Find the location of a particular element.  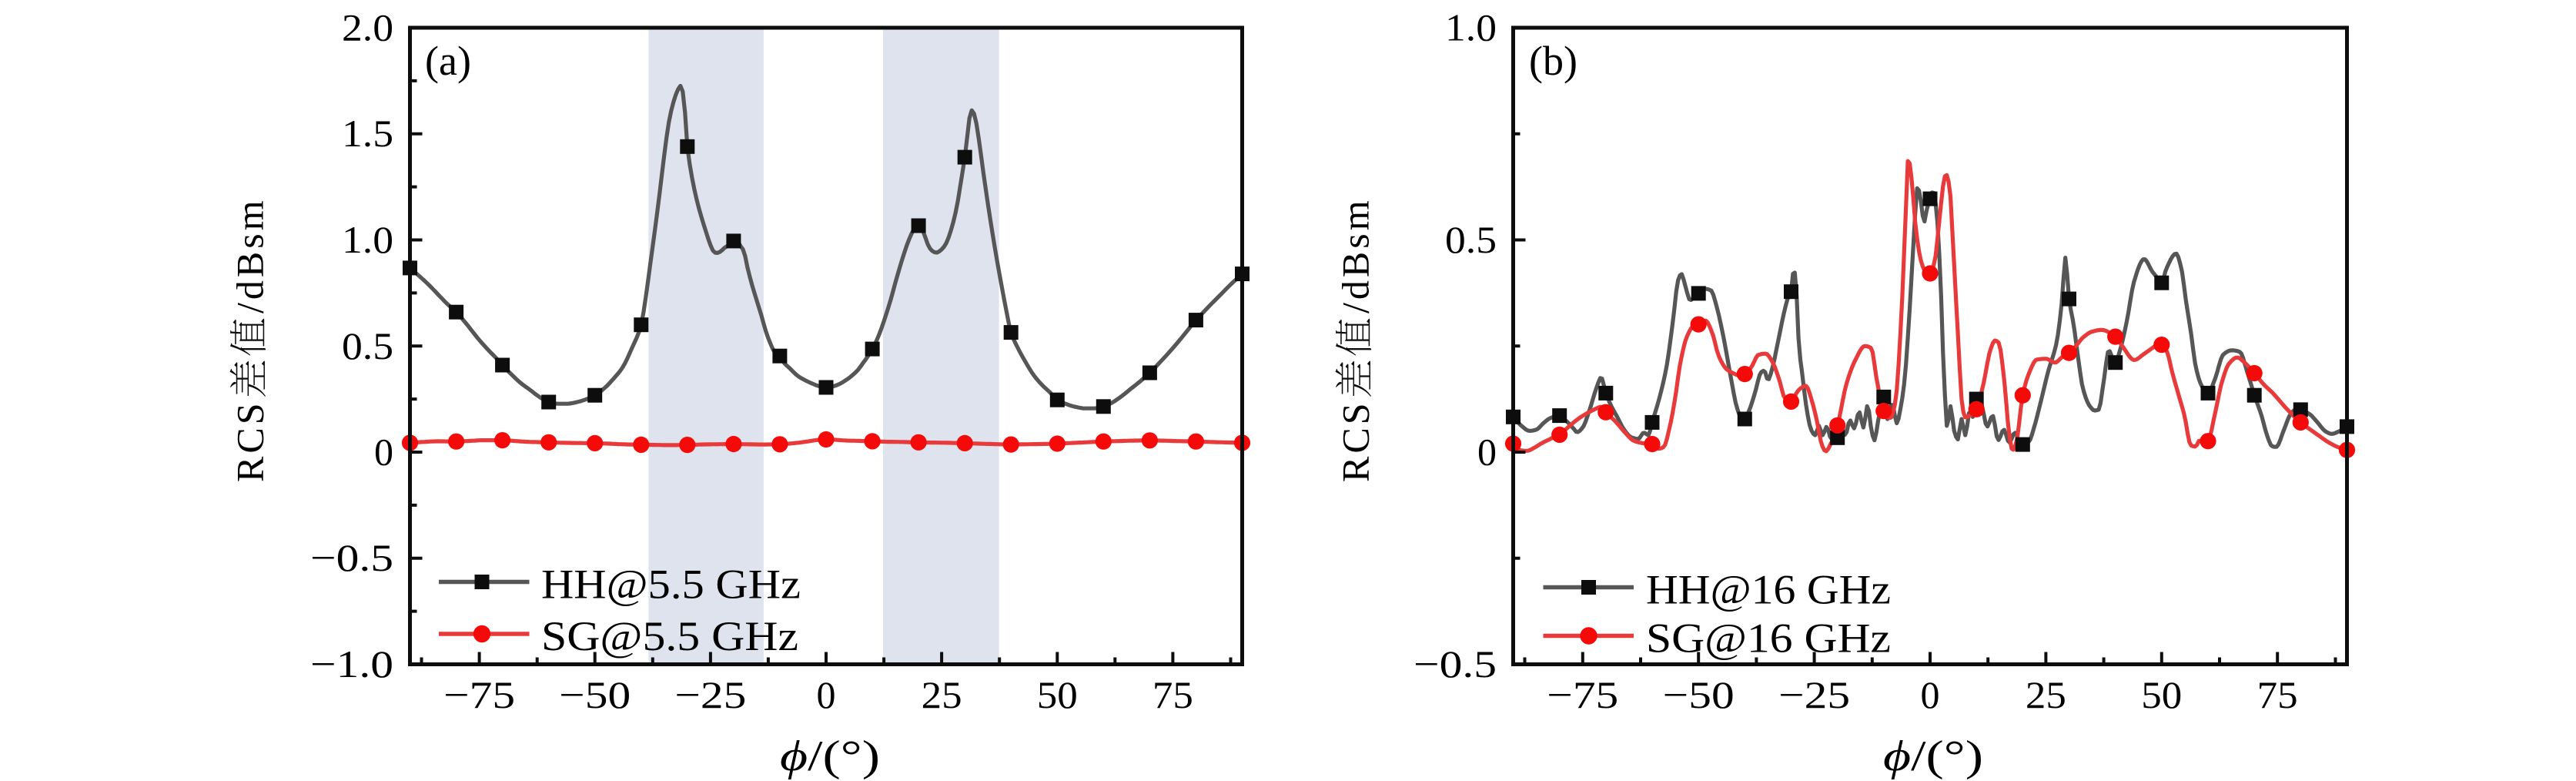

svg-text: (b) is located at coordinates (1553, 61).